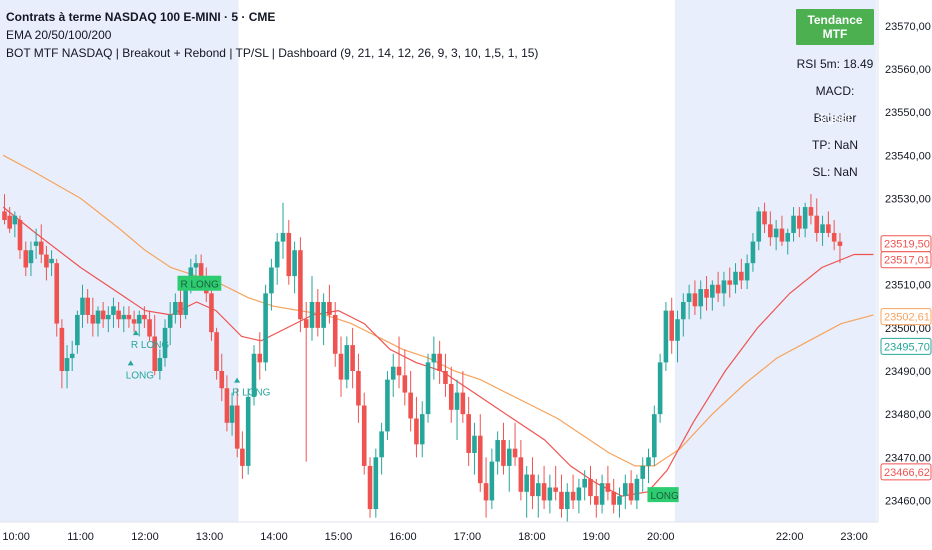 The width and height of the screenshot is (932, 550). What do you see at coordinates (908, 458) in the screenshot?
I see `price-tick-label: 23470,00` at bounding box center [908, 458].